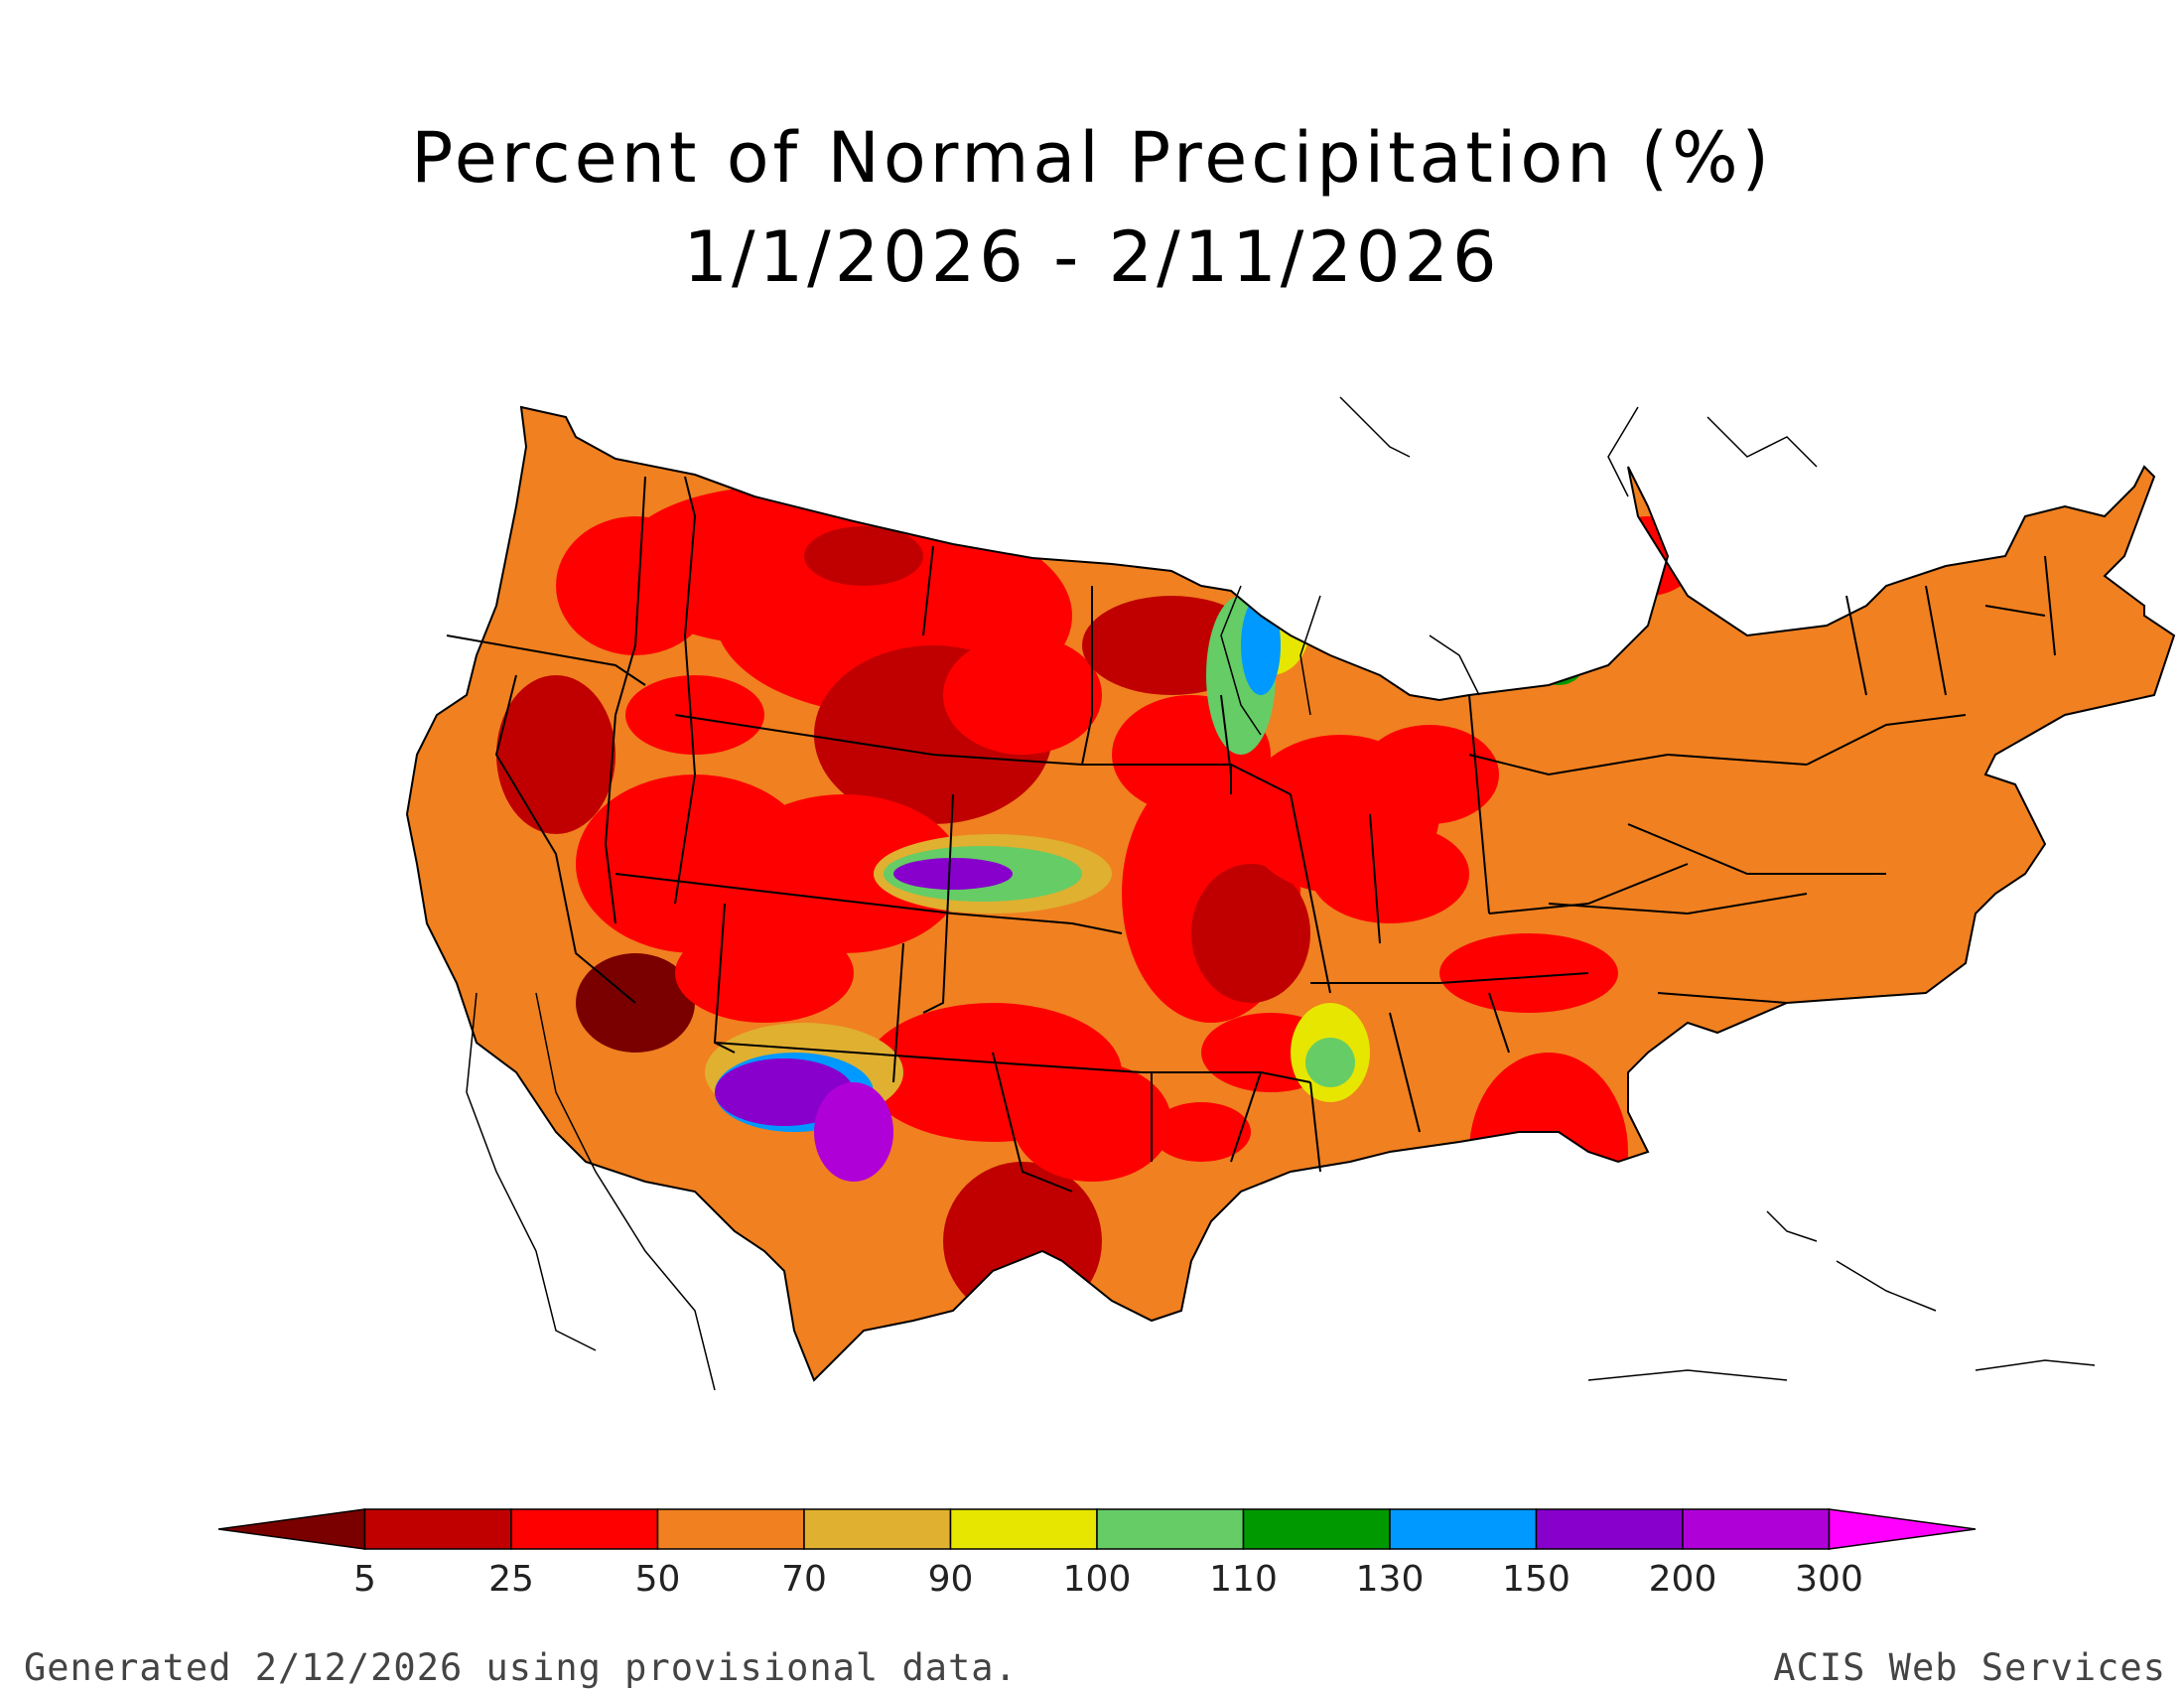 Image resolution: width=2184 pixels, height=1689 pixels. I want to click on legend-label: 50, so click(658, 1580).